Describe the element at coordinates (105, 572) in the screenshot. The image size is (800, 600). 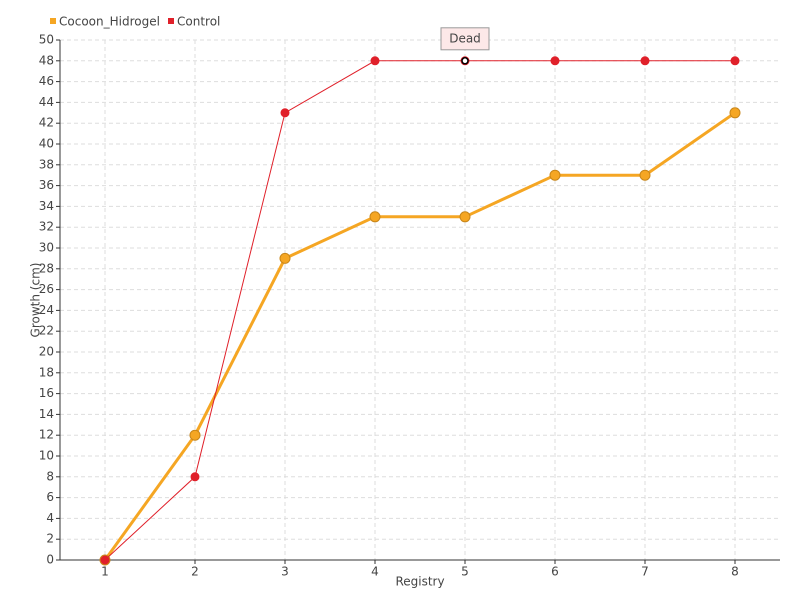
I see `x-tick-label: 1` at that location.